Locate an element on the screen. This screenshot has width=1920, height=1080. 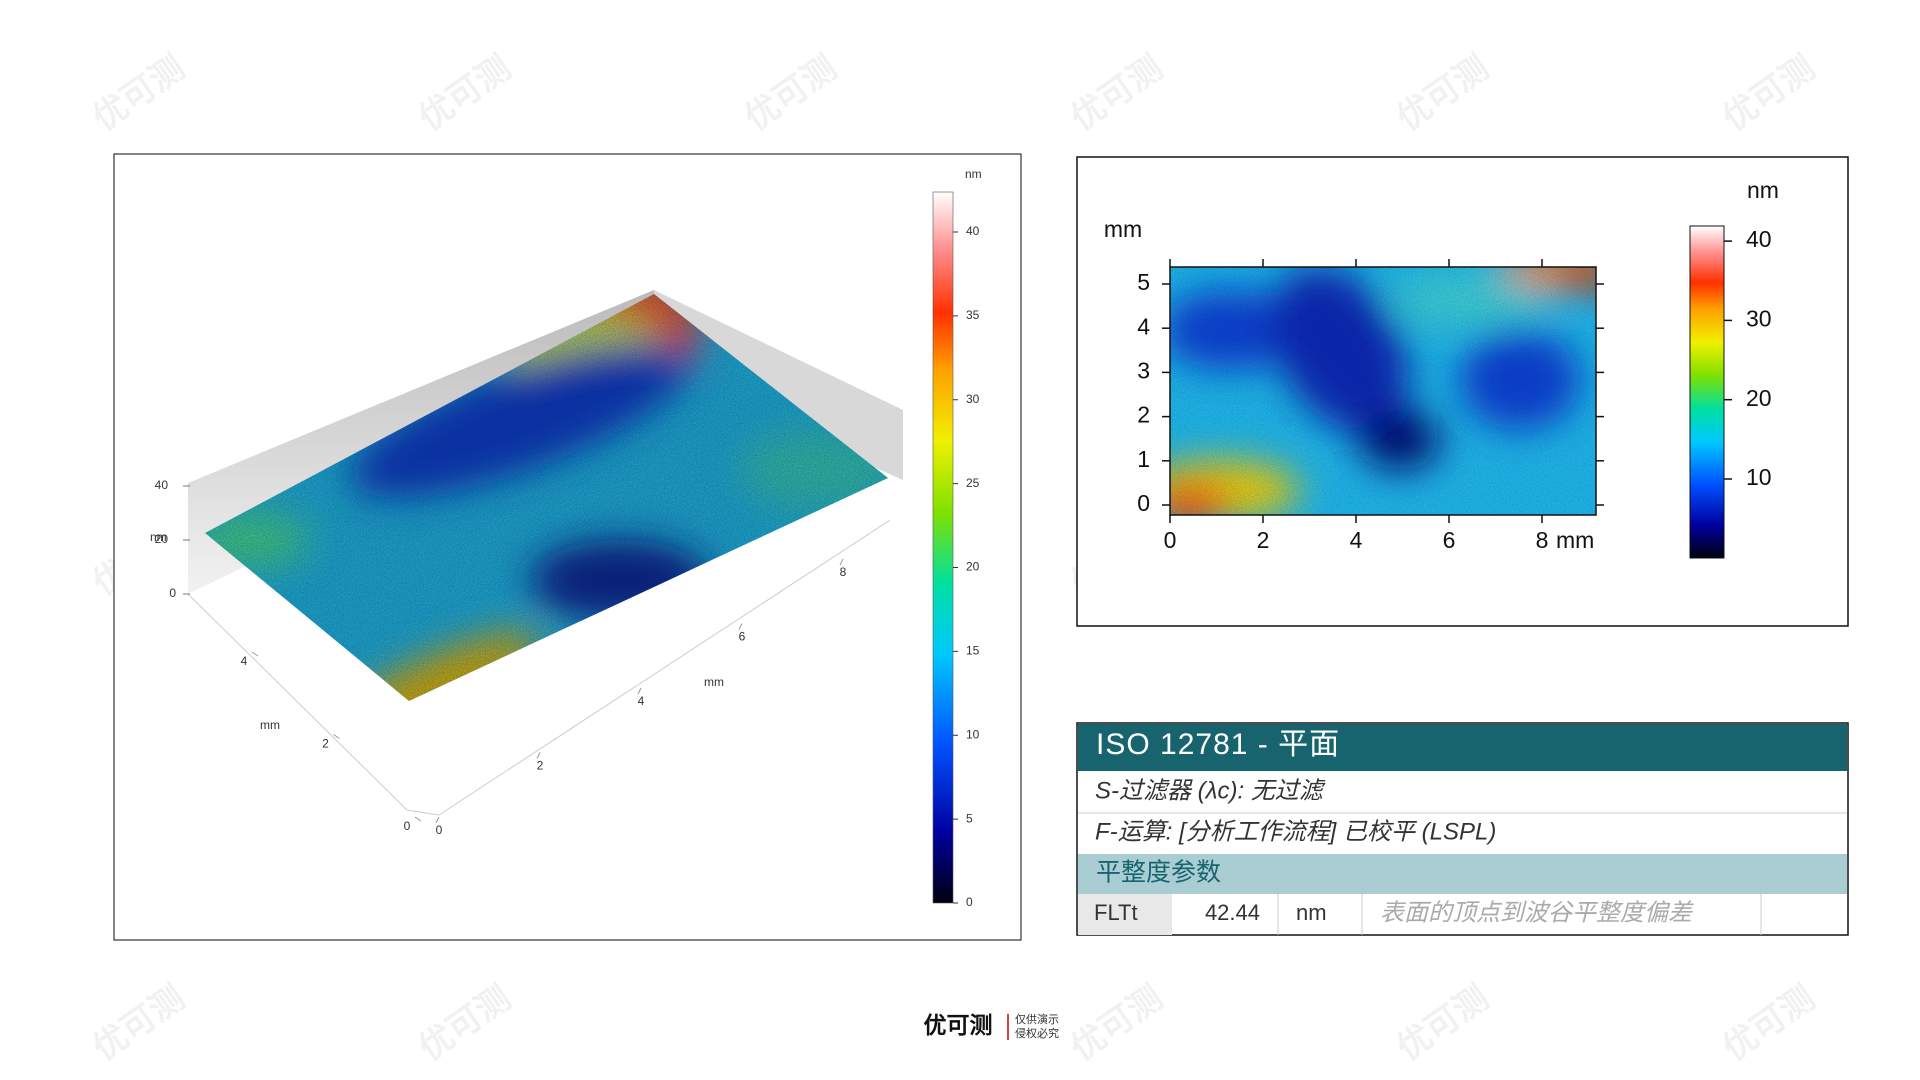
z-tick-label: 40 is located at coordinates (162, 485).